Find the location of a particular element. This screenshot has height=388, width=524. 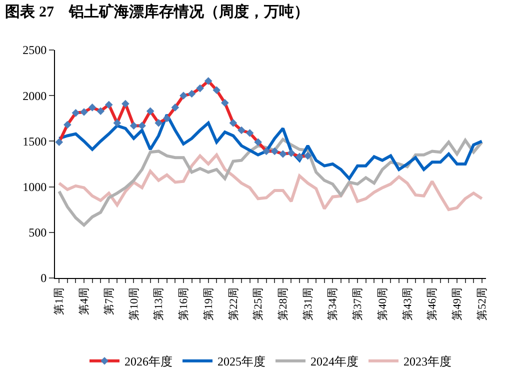

legend-label: 2026年度 is located at coordinates (148, 361).